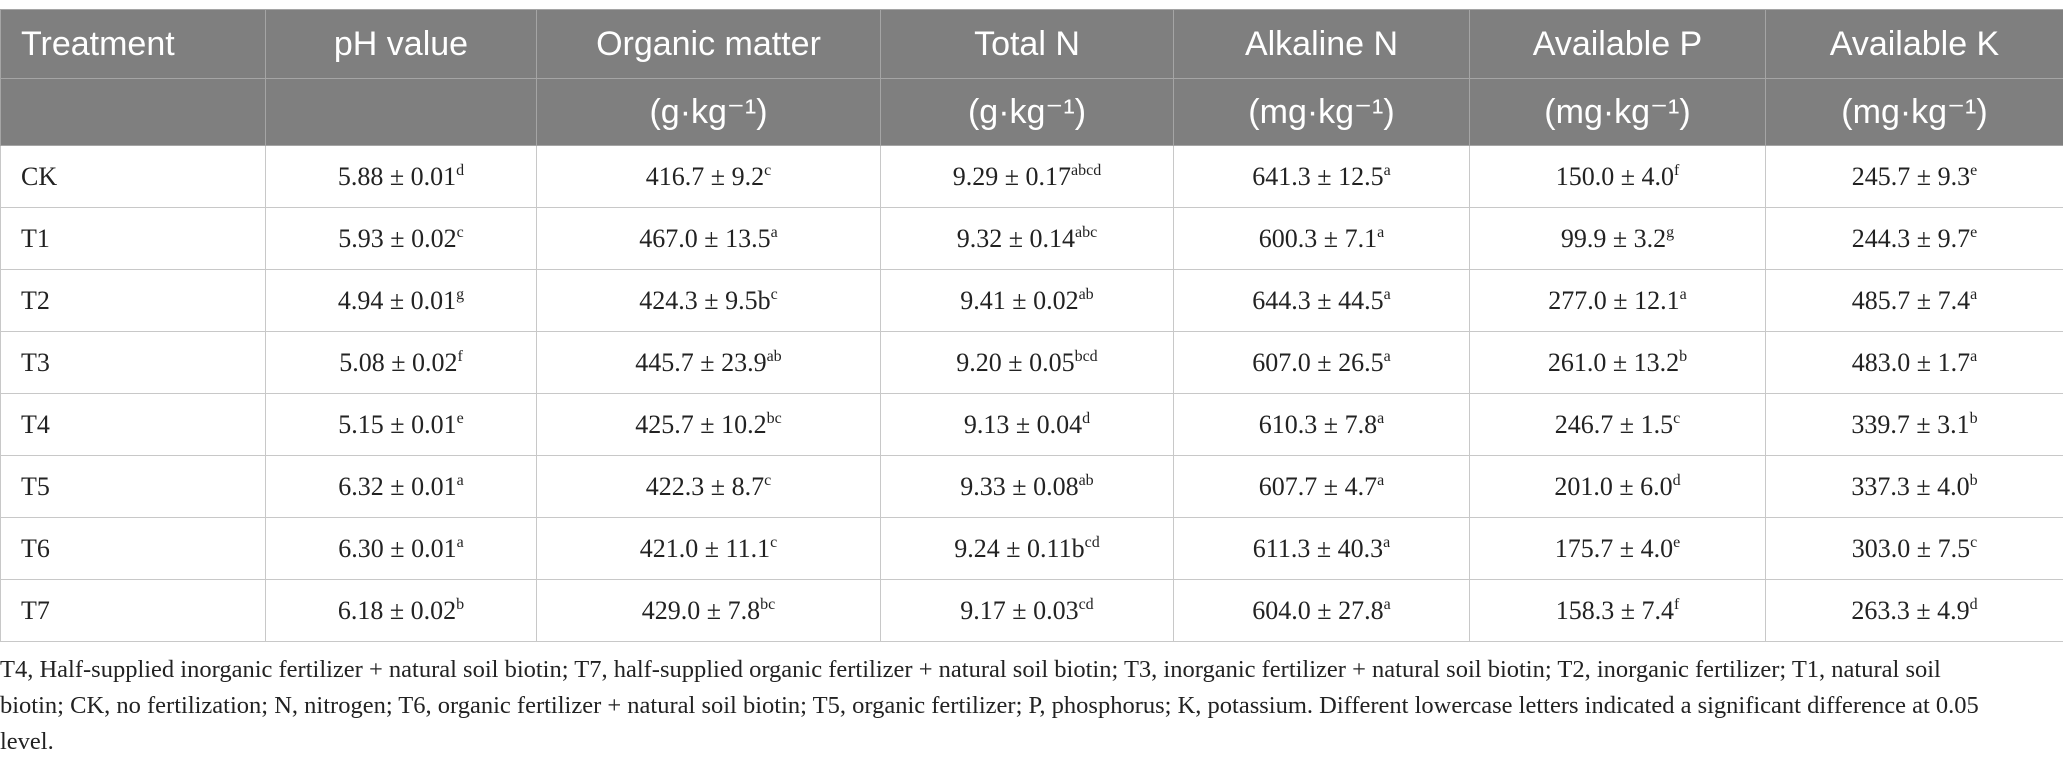 This screenshot has width=2063, height=768. What do you see at coordinates (133, 362) in the screenshot?
I see `treatment-cell: T3` at bounding box center [133, 362].